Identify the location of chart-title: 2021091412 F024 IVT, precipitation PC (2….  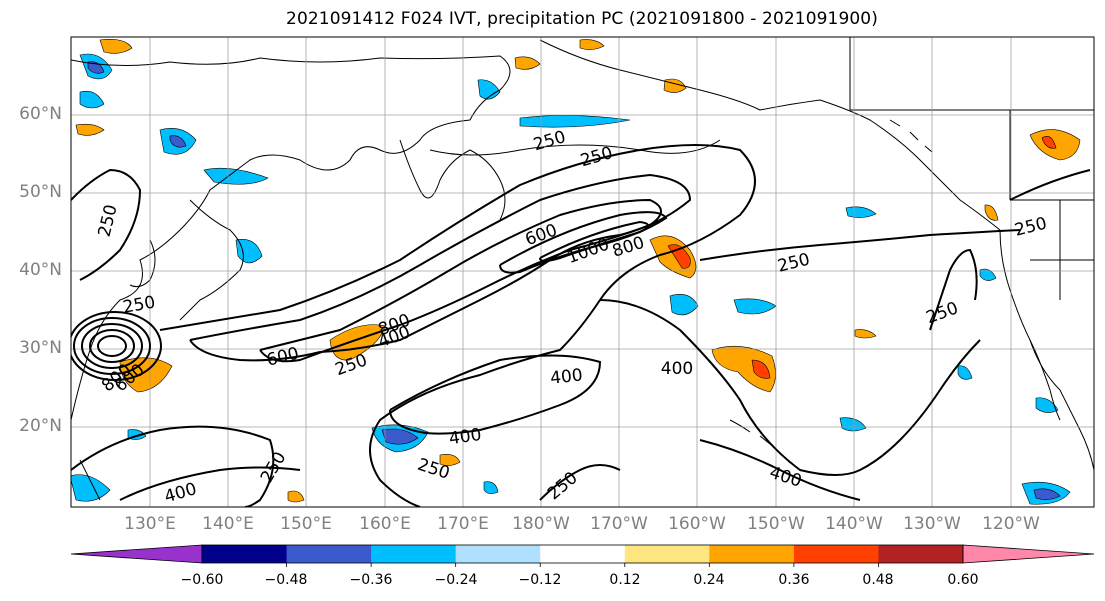
(582, 19).